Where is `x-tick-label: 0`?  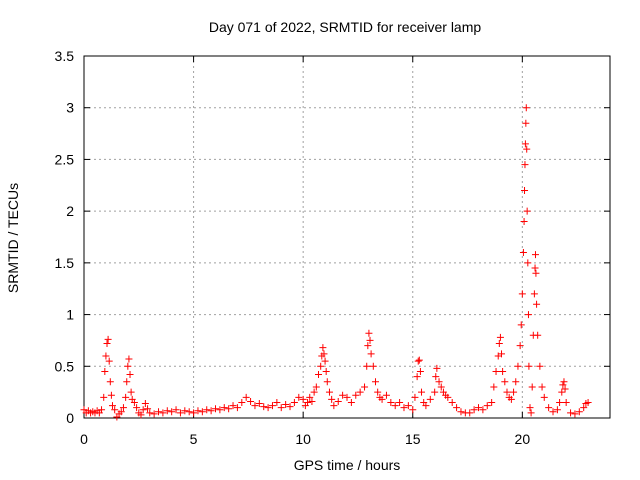 x-tick-label: 0 is located at coordinates (84, 439).